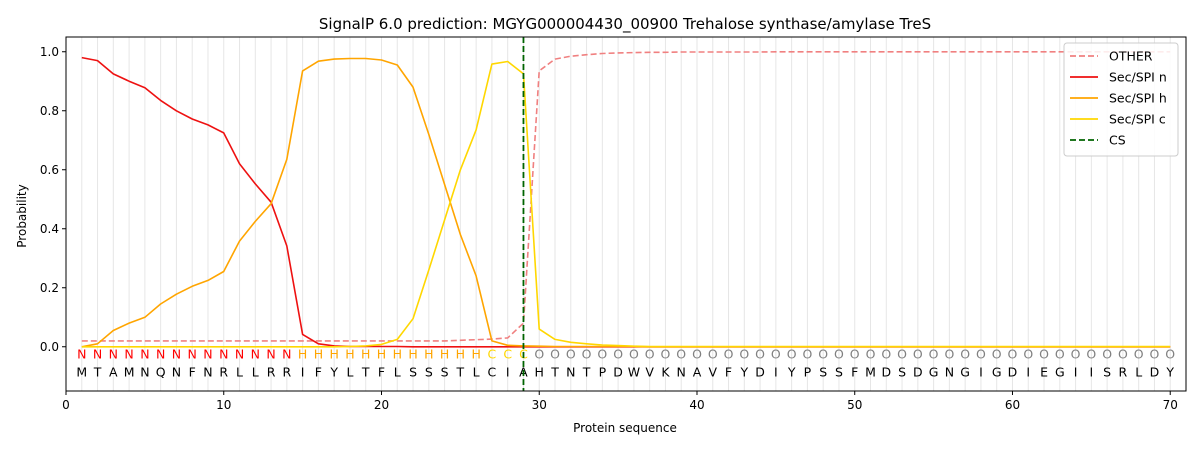 This screenshot has height=450, width=1200. What do you see at coordinates (1138, 77) in the screenshot?
I see `legend-label: Sec/SPI n` at bounding box center [1138, 77].